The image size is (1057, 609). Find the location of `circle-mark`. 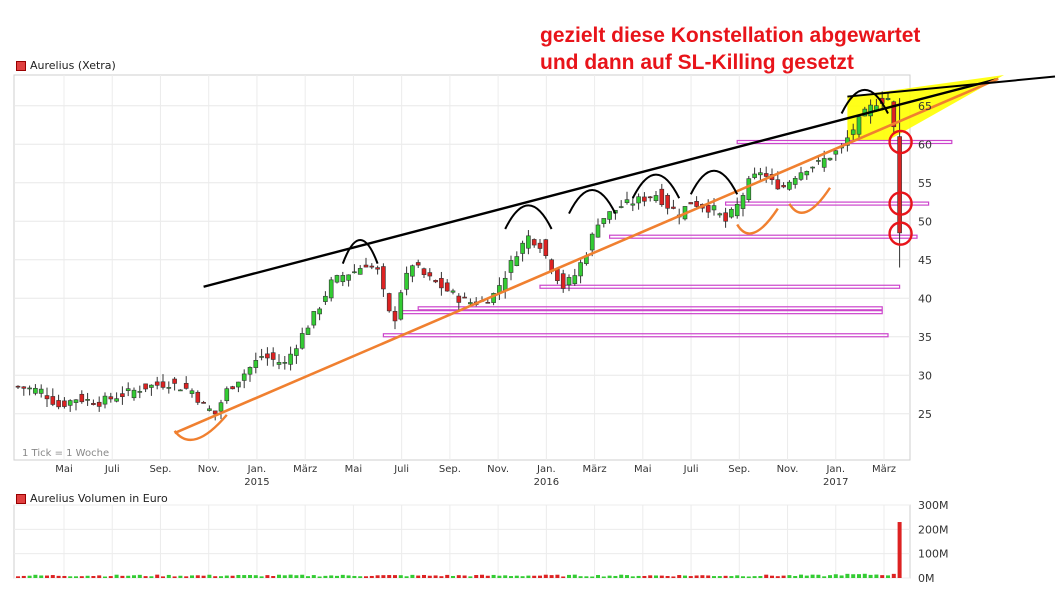

circle-mark is located at coordinates (900, 142).